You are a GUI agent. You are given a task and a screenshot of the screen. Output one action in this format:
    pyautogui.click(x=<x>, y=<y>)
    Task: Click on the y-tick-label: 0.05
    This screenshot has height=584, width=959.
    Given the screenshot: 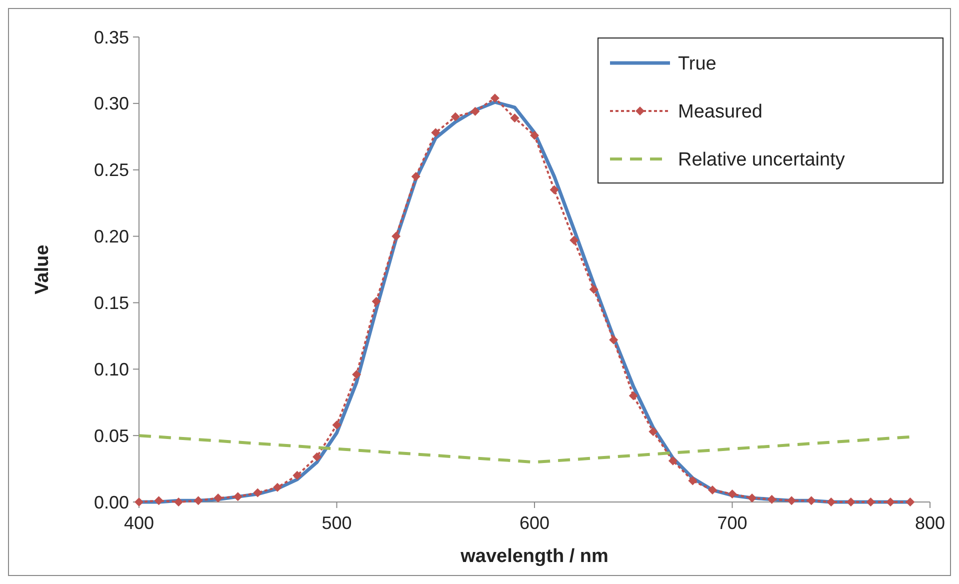 What is the action you would take?
    pyautogui.click(x=111, y=436)
    